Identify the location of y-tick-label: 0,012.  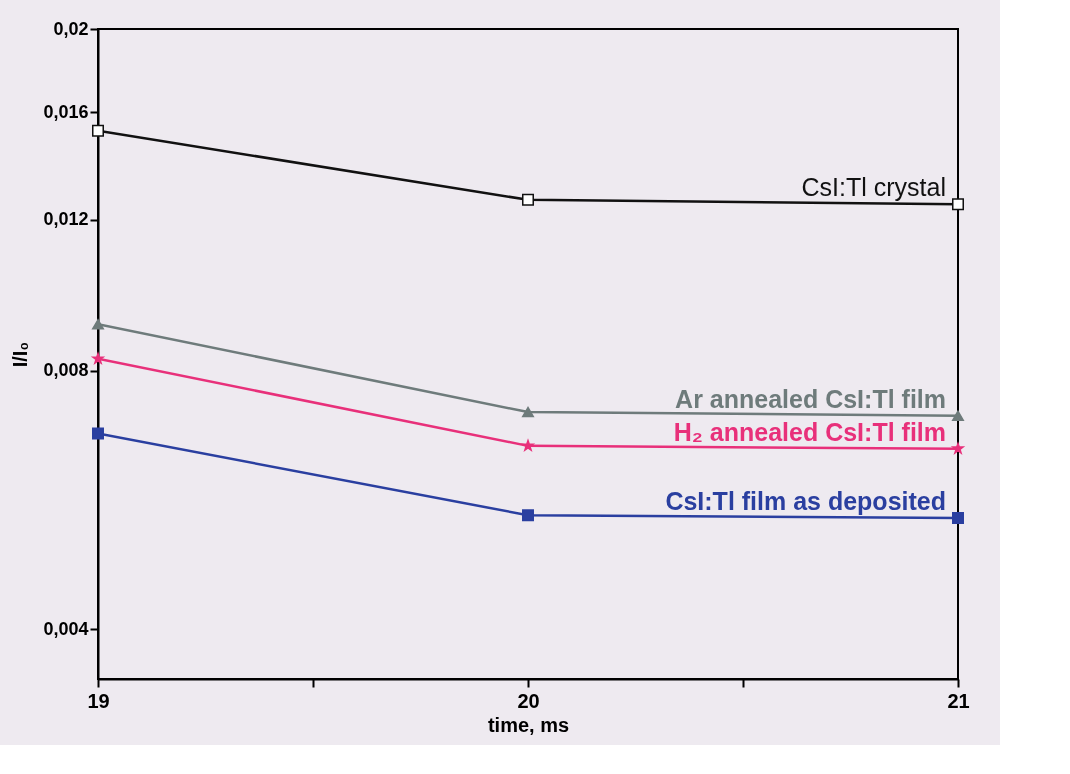
(66, 219).